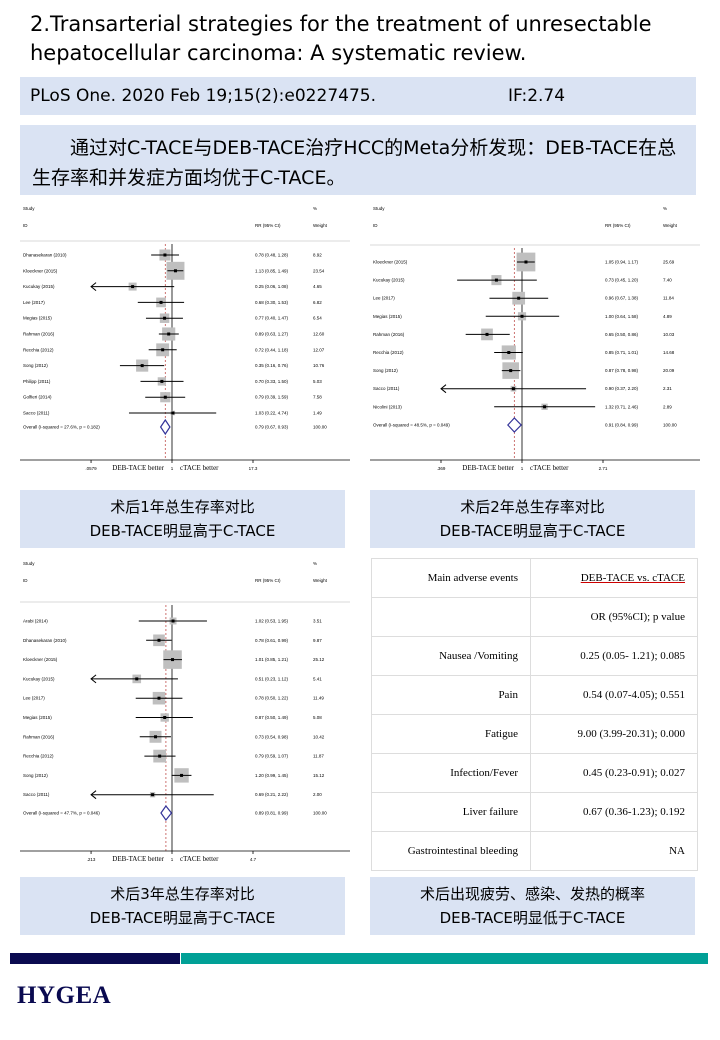 The image size is (720, 1040). What do you see at coordinates (317, 302) in the screenshot?
I see `study-weight: 6.82` at bounding box center [317, 302].